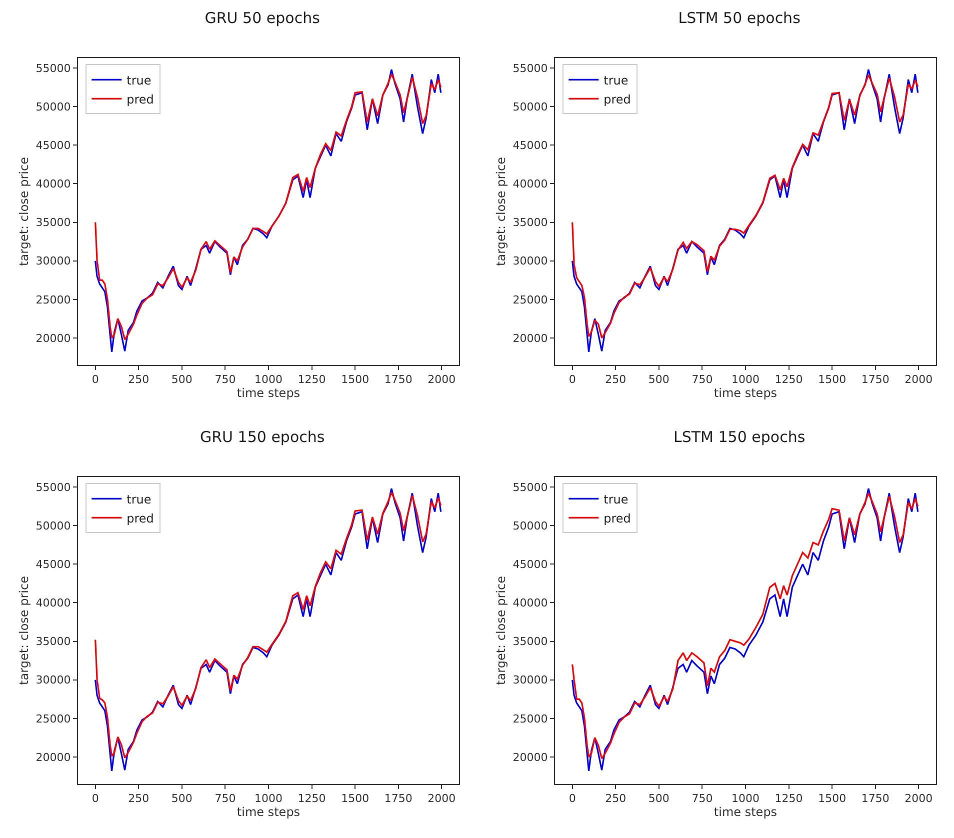 This screenshot has width=954, height=838. Describe the element at coordinates (740, 437) in the screenshot. I see `chart-title: LSTM 150 epochs` at that location.